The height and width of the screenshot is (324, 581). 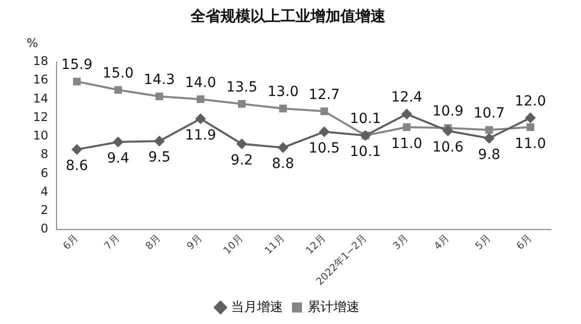 I want to click on data-label: 9.5, so click(x=159, y=158).